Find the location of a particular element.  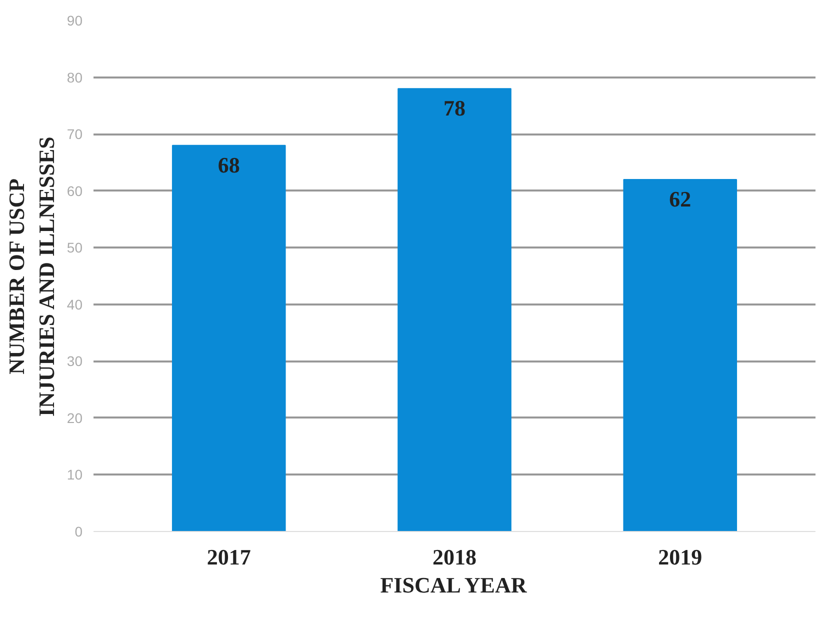

data-label: 62 is located at coordinates (680, 199).